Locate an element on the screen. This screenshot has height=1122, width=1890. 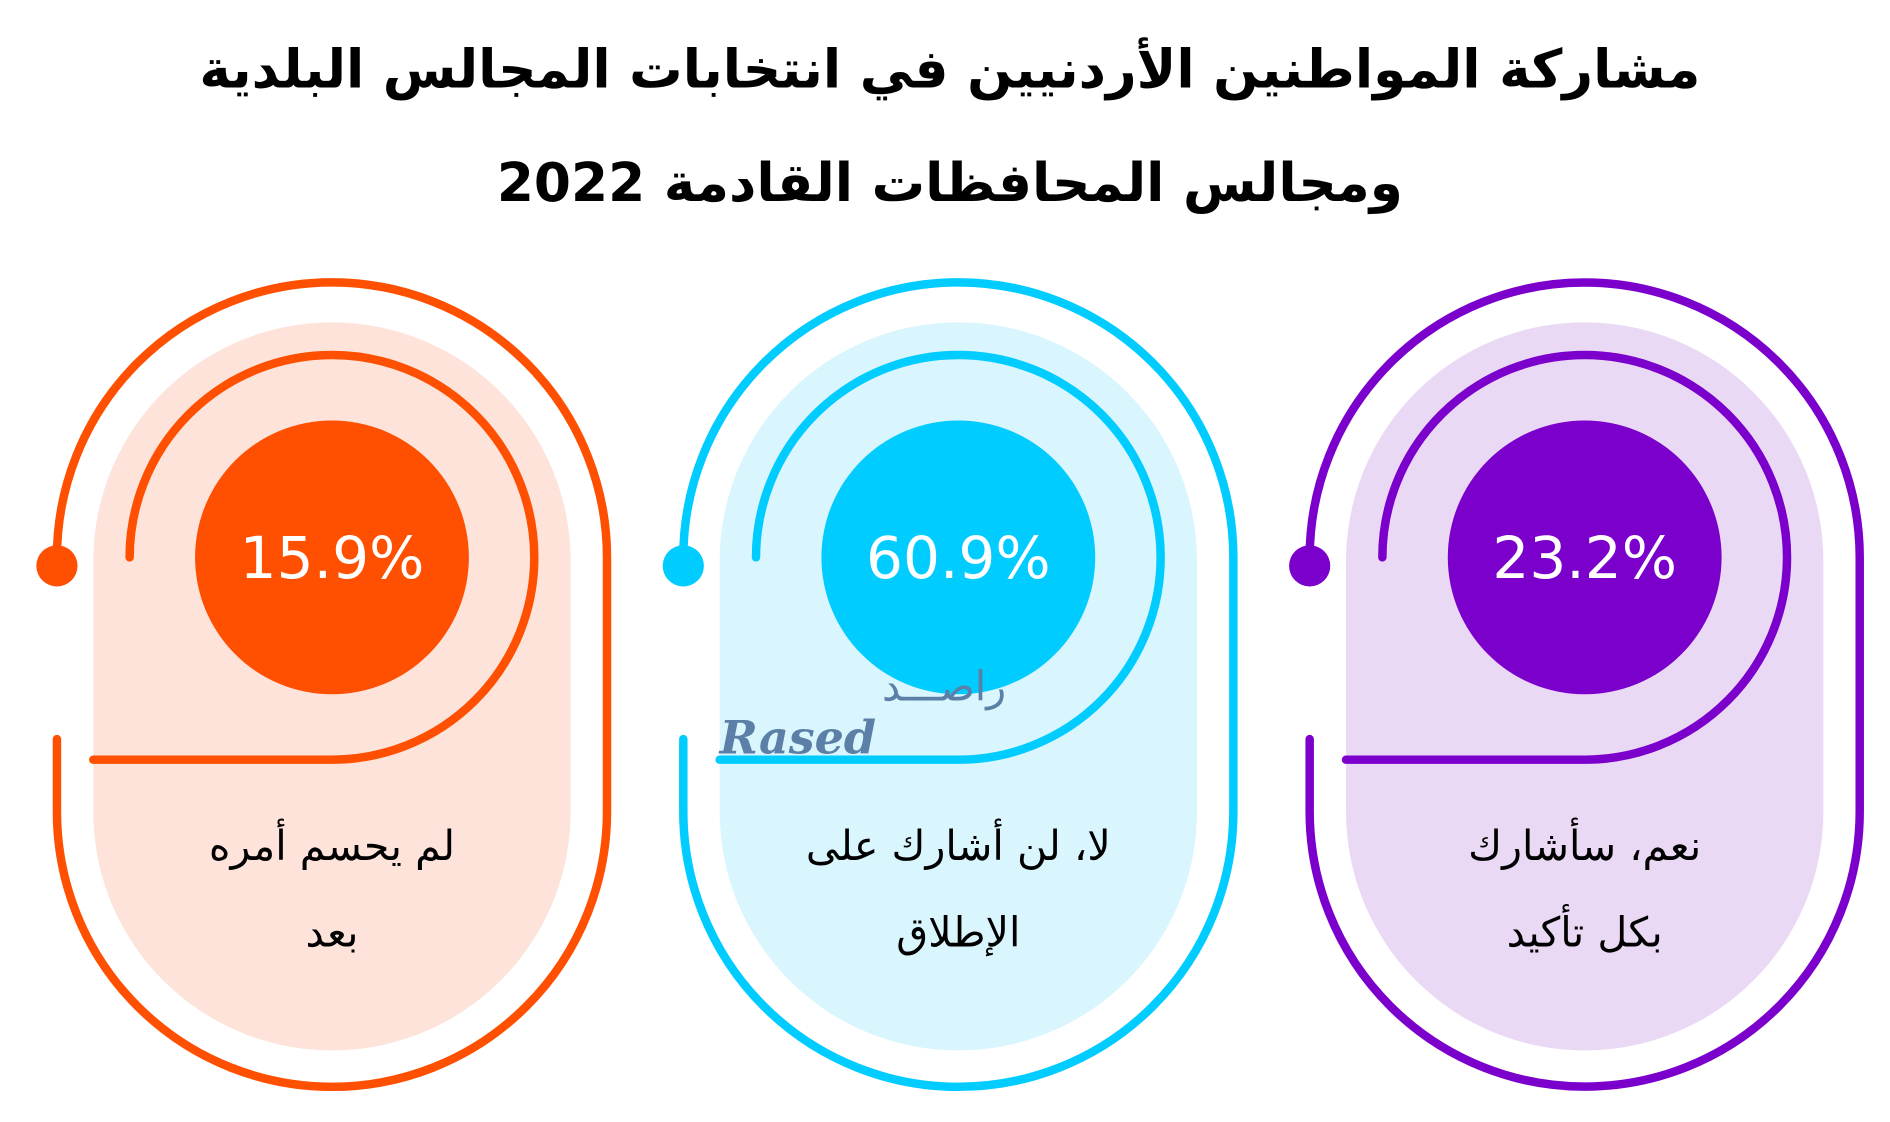
category-label-line: بكل تأكيد is located at coordinates (1585, 930).